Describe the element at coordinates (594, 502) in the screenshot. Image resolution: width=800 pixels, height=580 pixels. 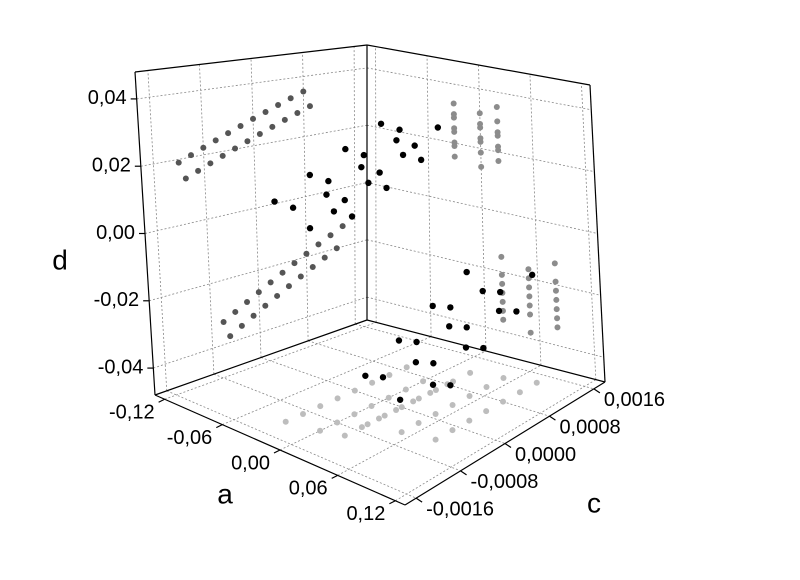
I see `y-axis-title: c` at that location.